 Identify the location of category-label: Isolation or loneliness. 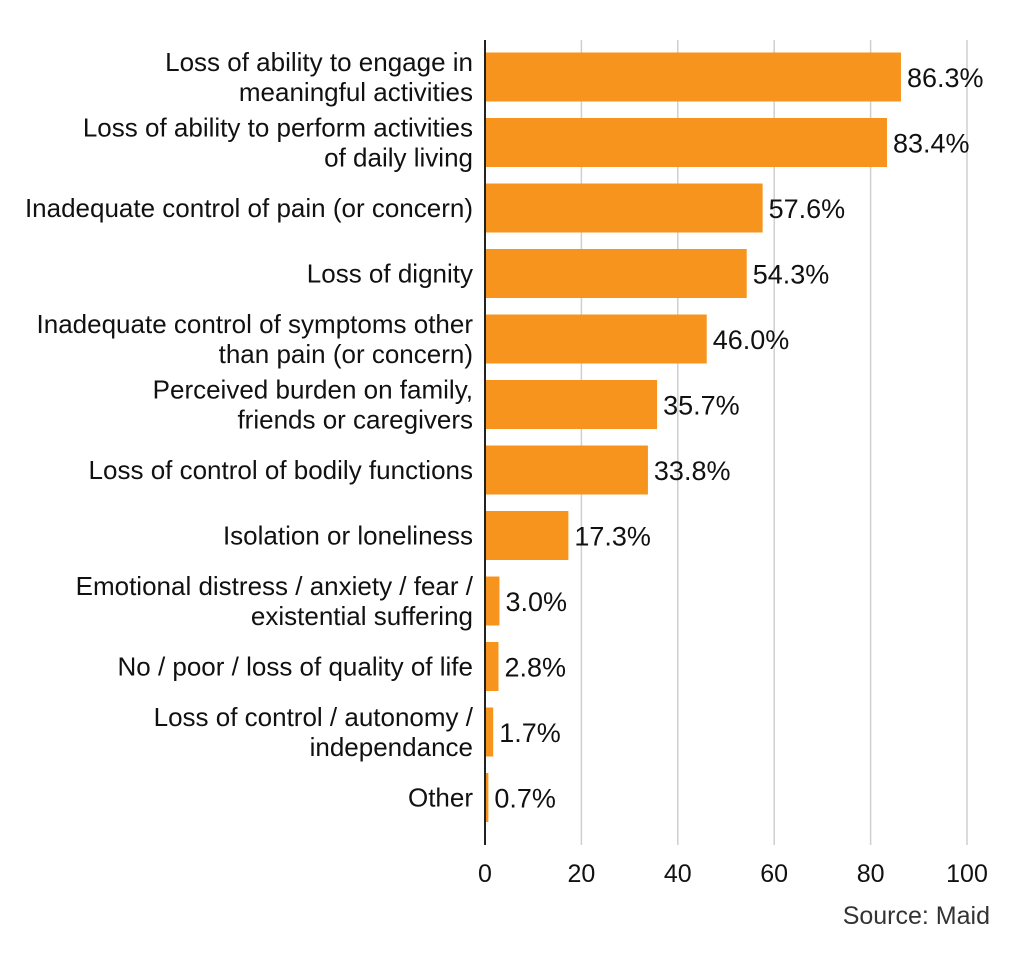
(348, 536).